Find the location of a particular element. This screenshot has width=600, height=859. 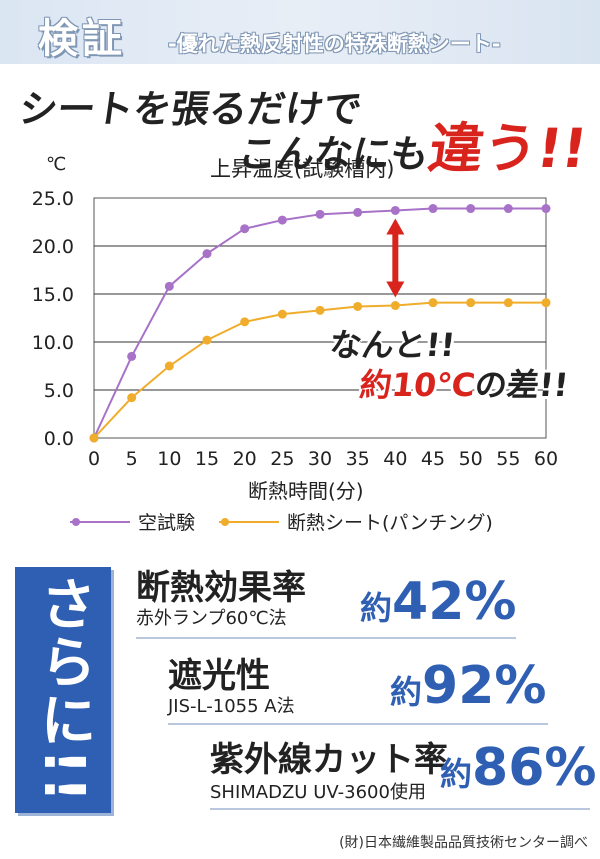

chart-x-ticks: 0 5 10 15 20 25 30 35 40 45 50 55 60 is located at coordinates (323, 459).